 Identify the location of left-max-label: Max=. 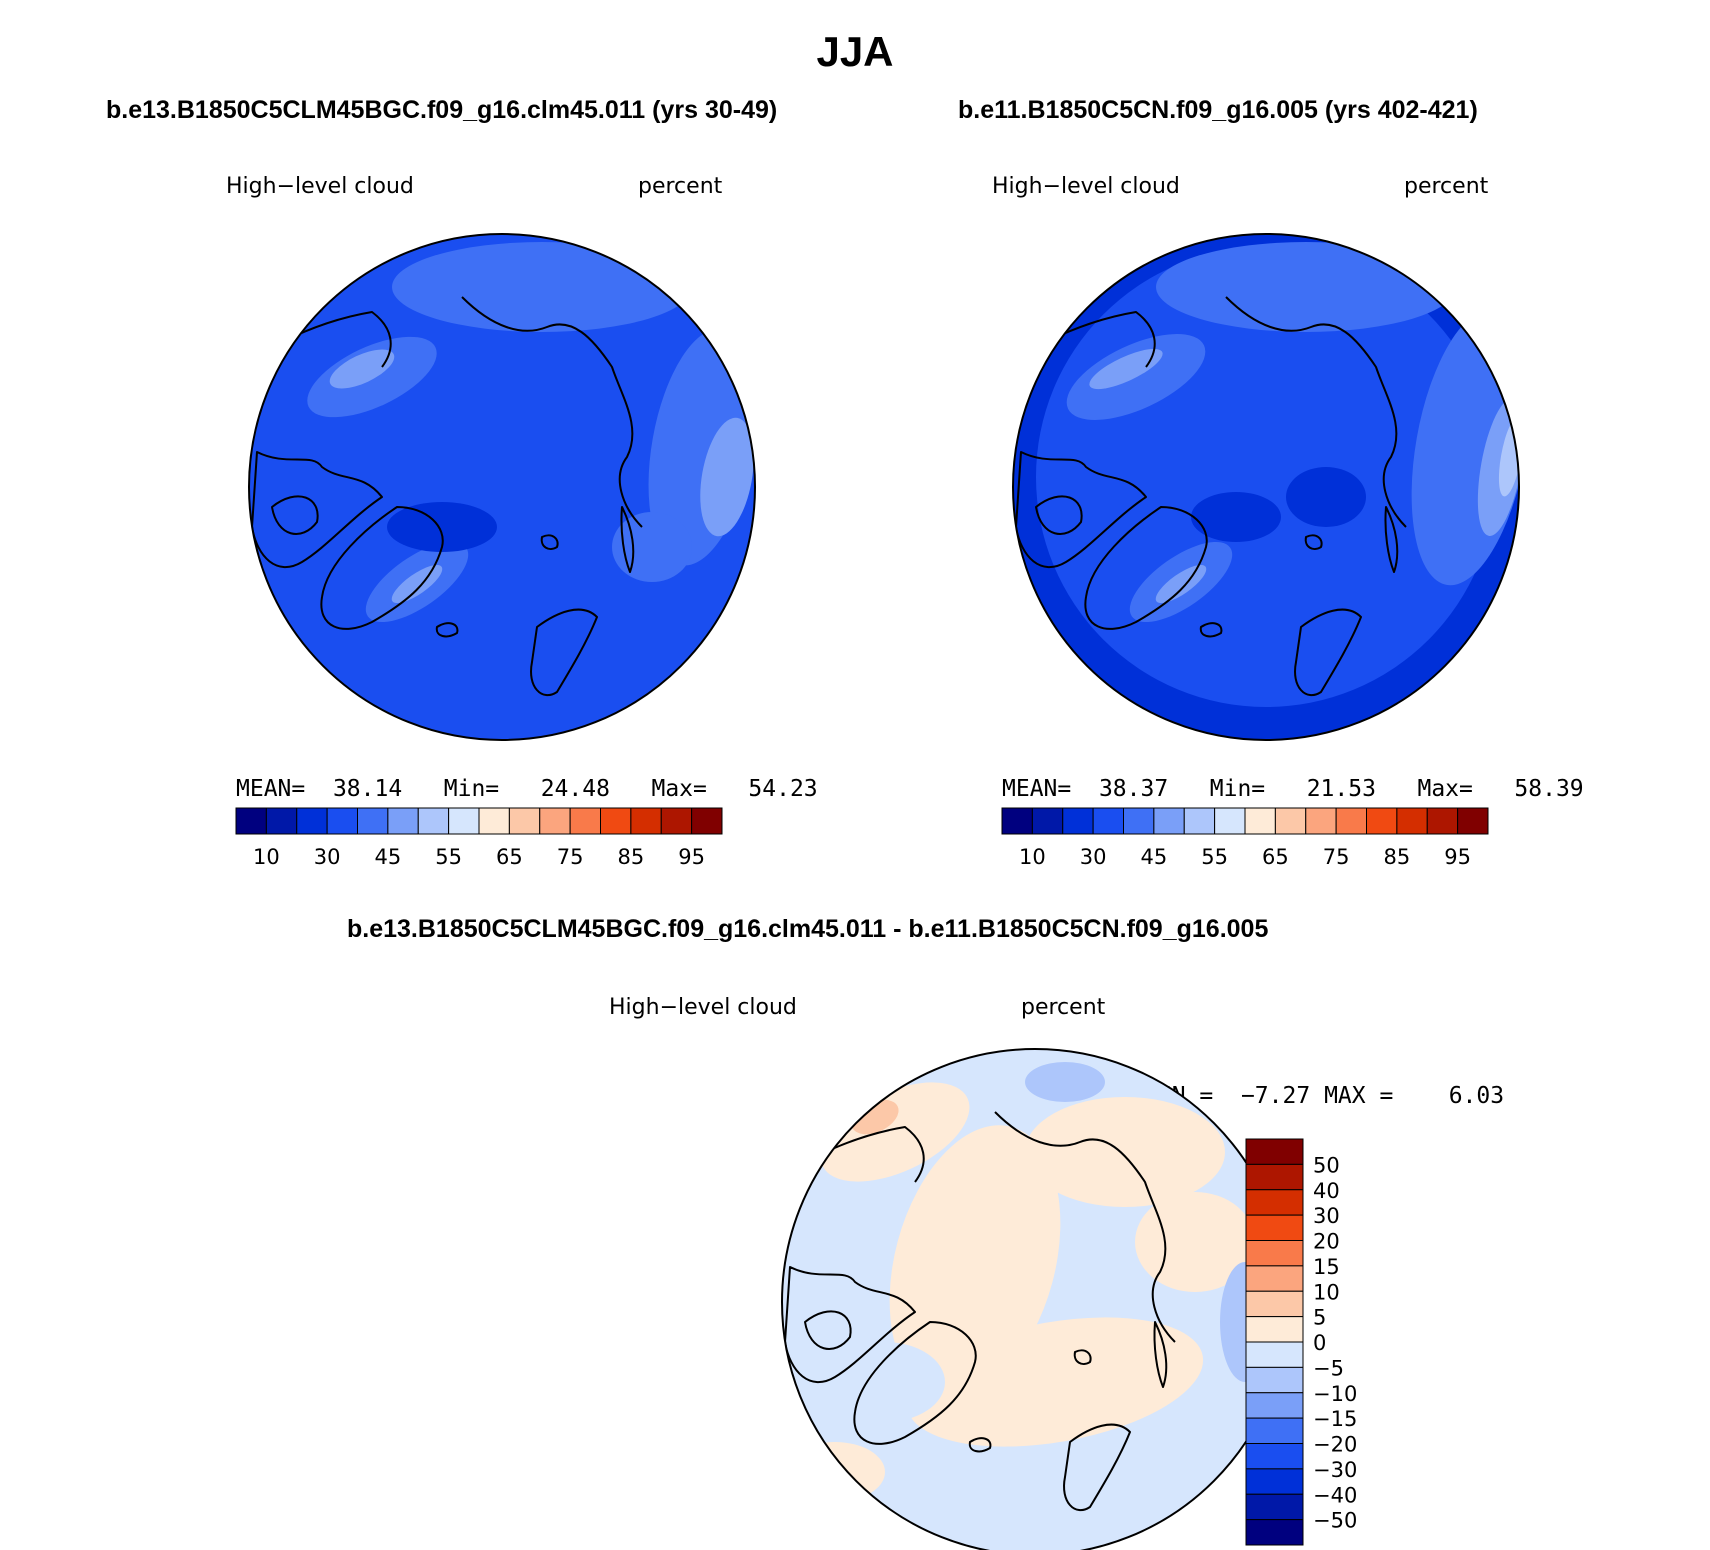
(679, 789).